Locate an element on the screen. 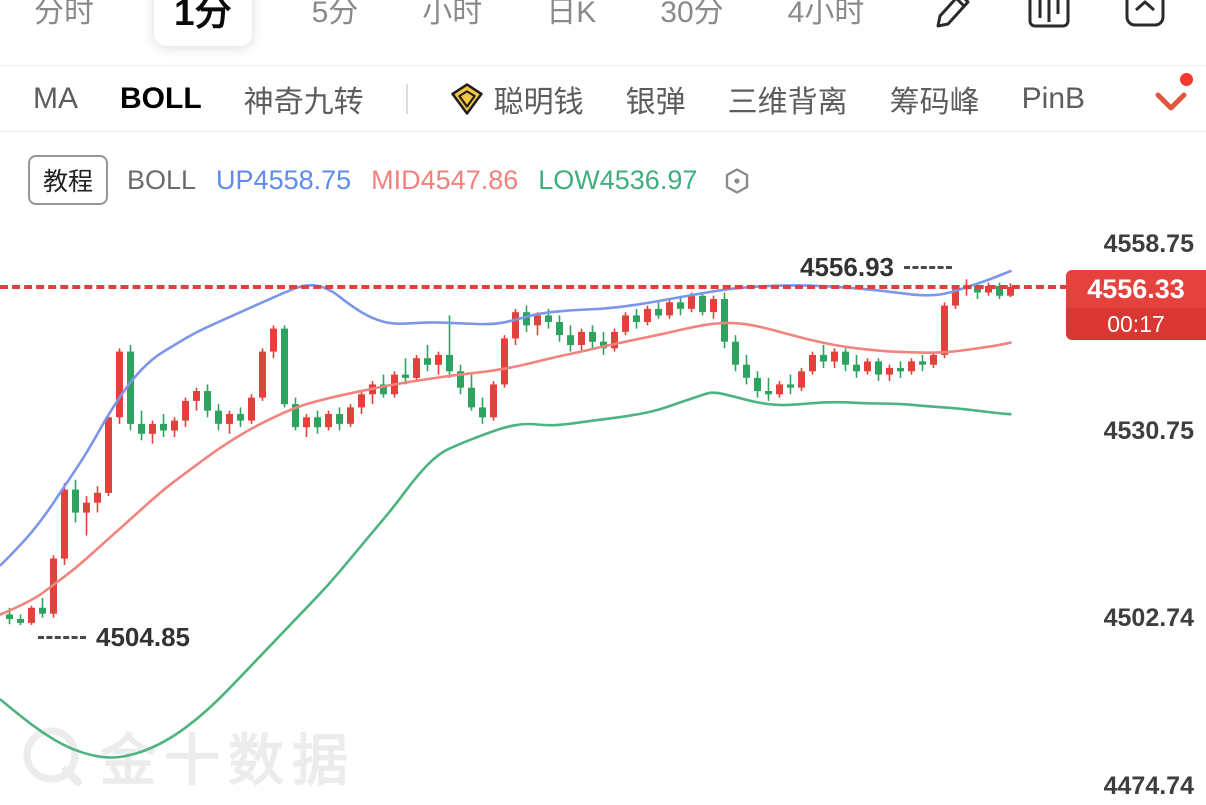 This screenshot has width=1206, height=805. indicator-tab-label: 筹码峰 is located at coordinates (934, 102).